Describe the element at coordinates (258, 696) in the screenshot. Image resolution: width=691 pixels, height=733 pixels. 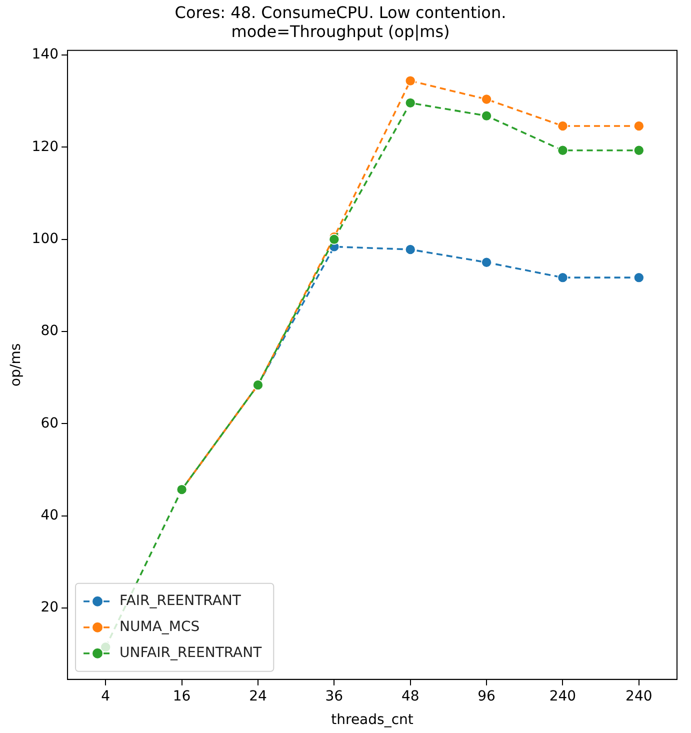
I see `x-tick-label: 24` at that location.